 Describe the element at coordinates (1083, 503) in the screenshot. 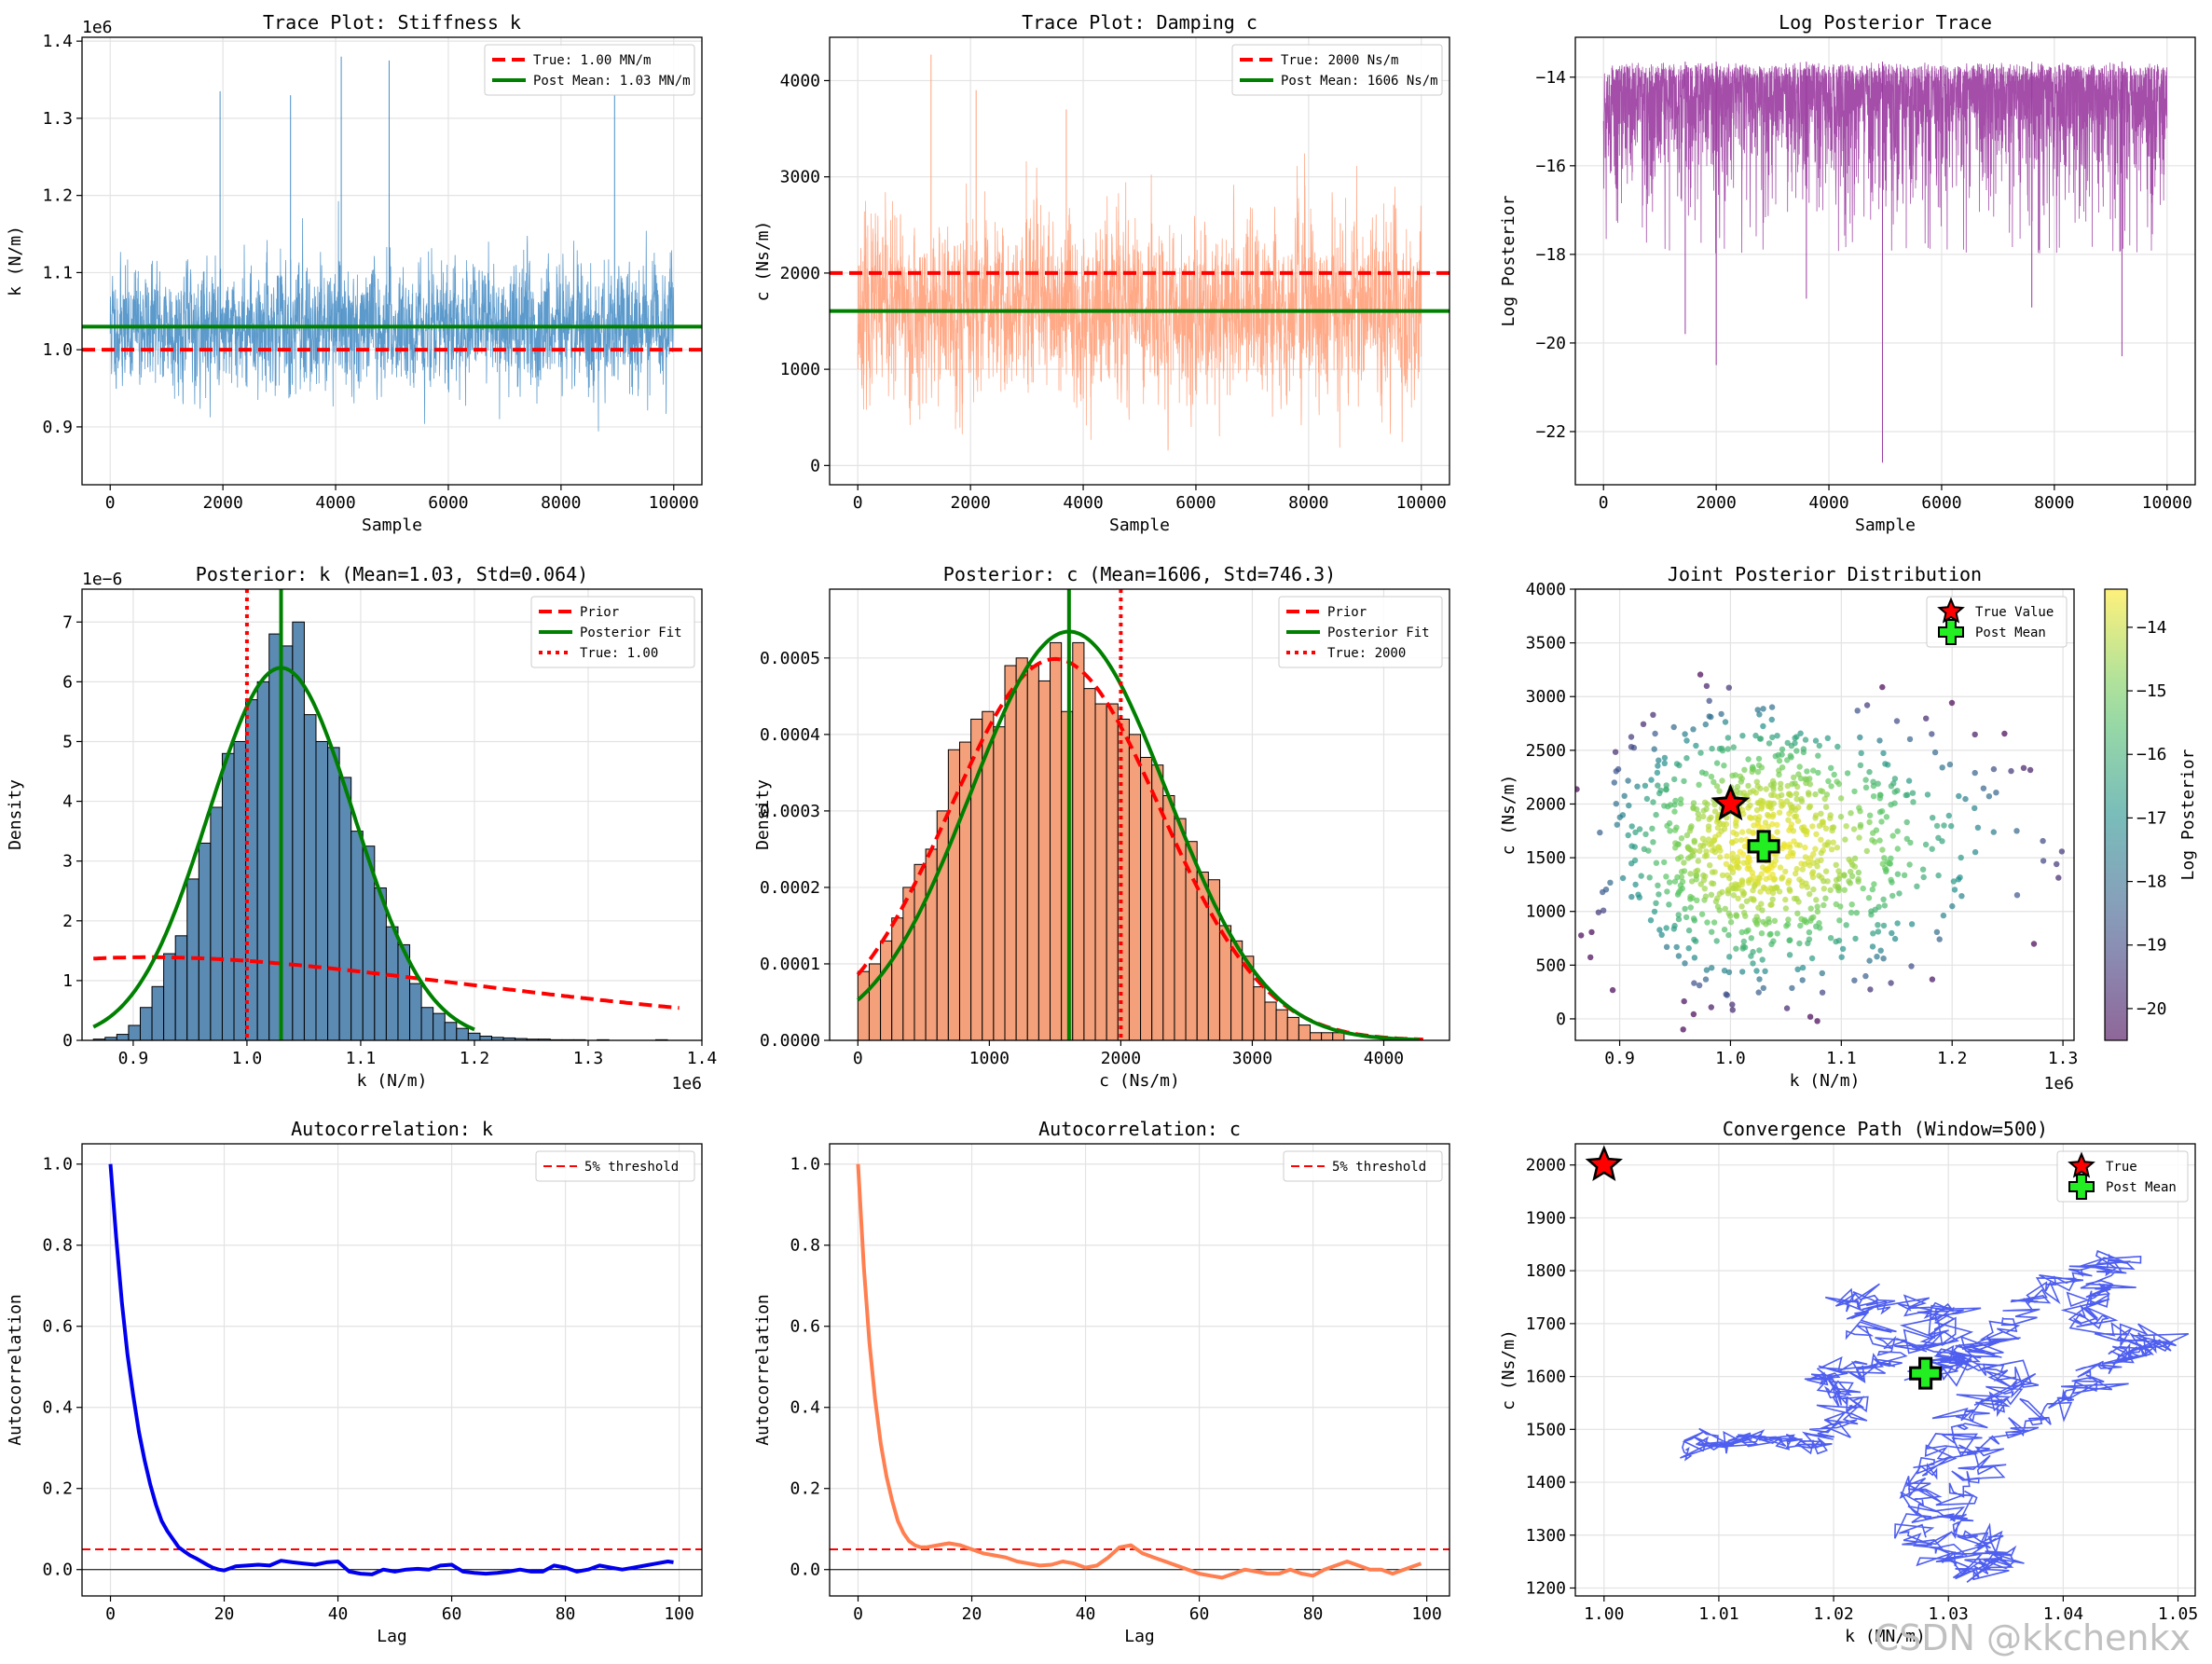

I see `x-tick-label: 4000` at that location.